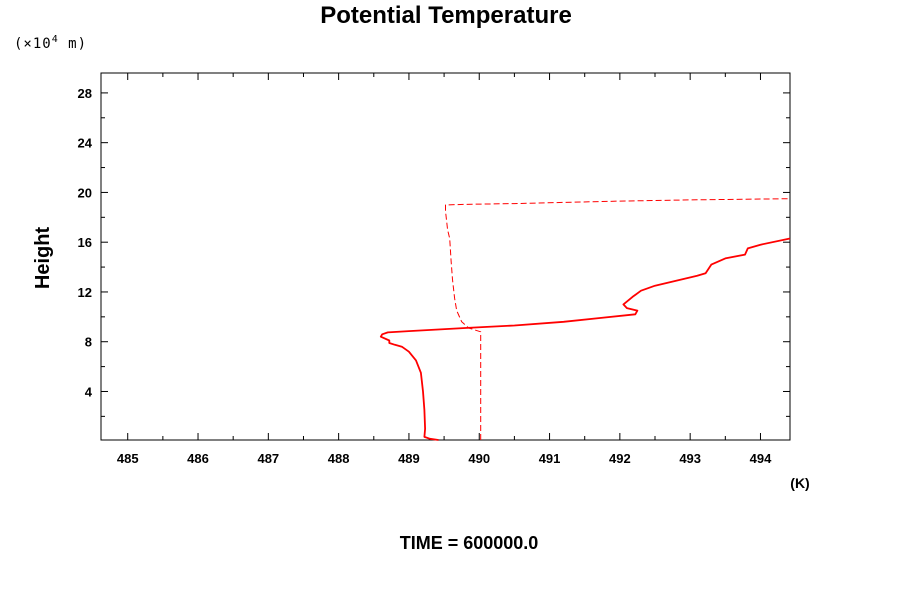  What do you see at coordinates (89, 391) in the screenshot?
I see `y-tick-label: 4` at bounding box center [89, 391].